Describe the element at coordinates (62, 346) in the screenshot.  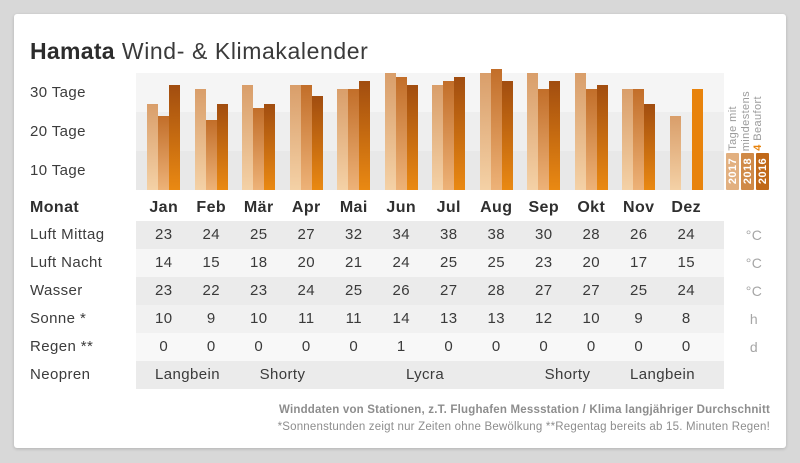
I see `row-label-regen: Regen **` at that location.